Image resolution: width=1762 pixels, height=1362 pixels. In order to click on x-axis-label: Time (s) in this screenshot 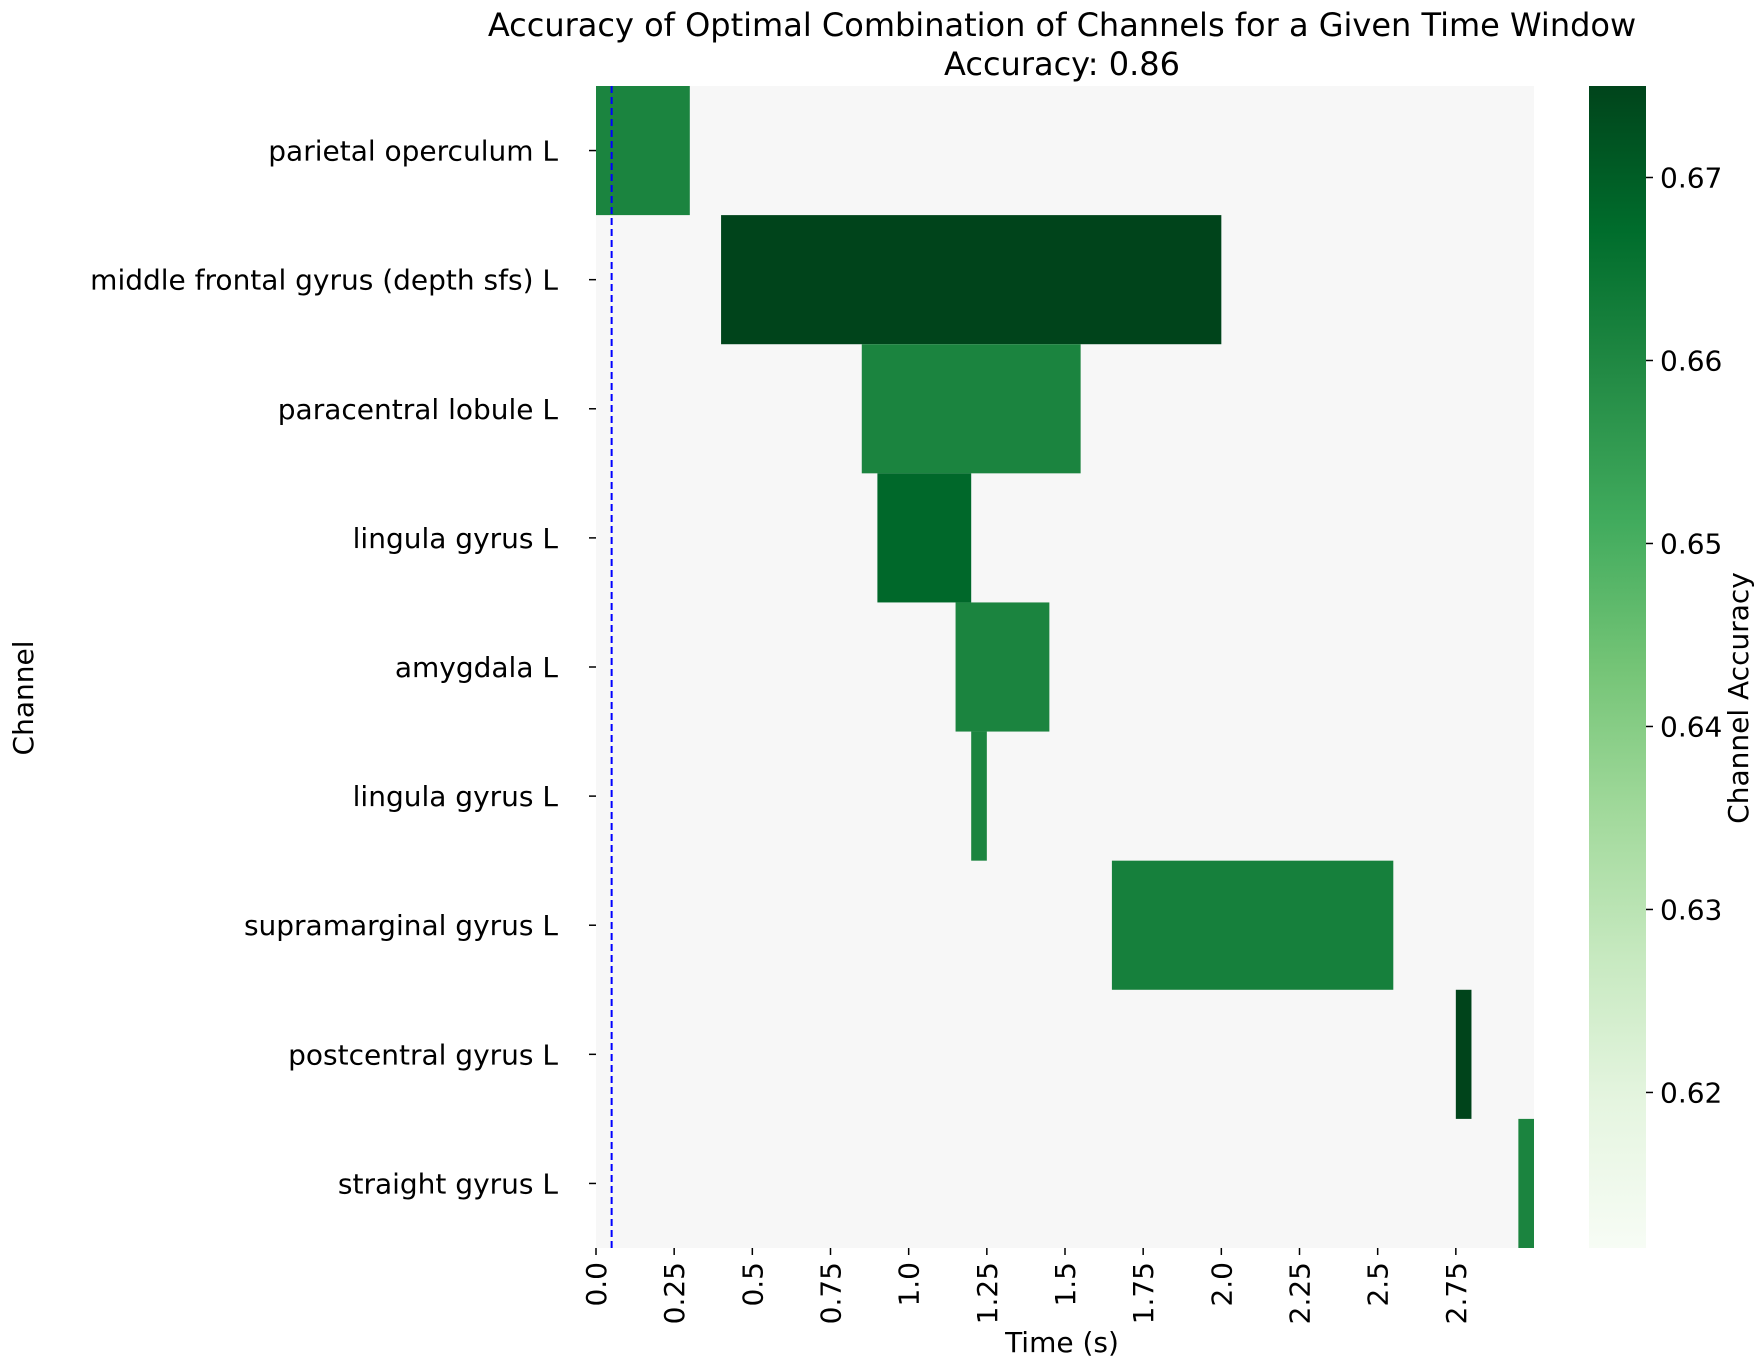, I will do `click(1061, 1342)`.